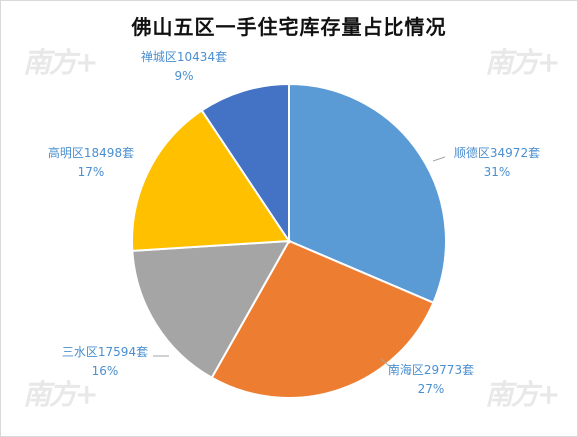  What do you see at coordinates (431, 389) in the screenshot?
I see `slice-percent-2: 27%` at bounding box center [431, 389].